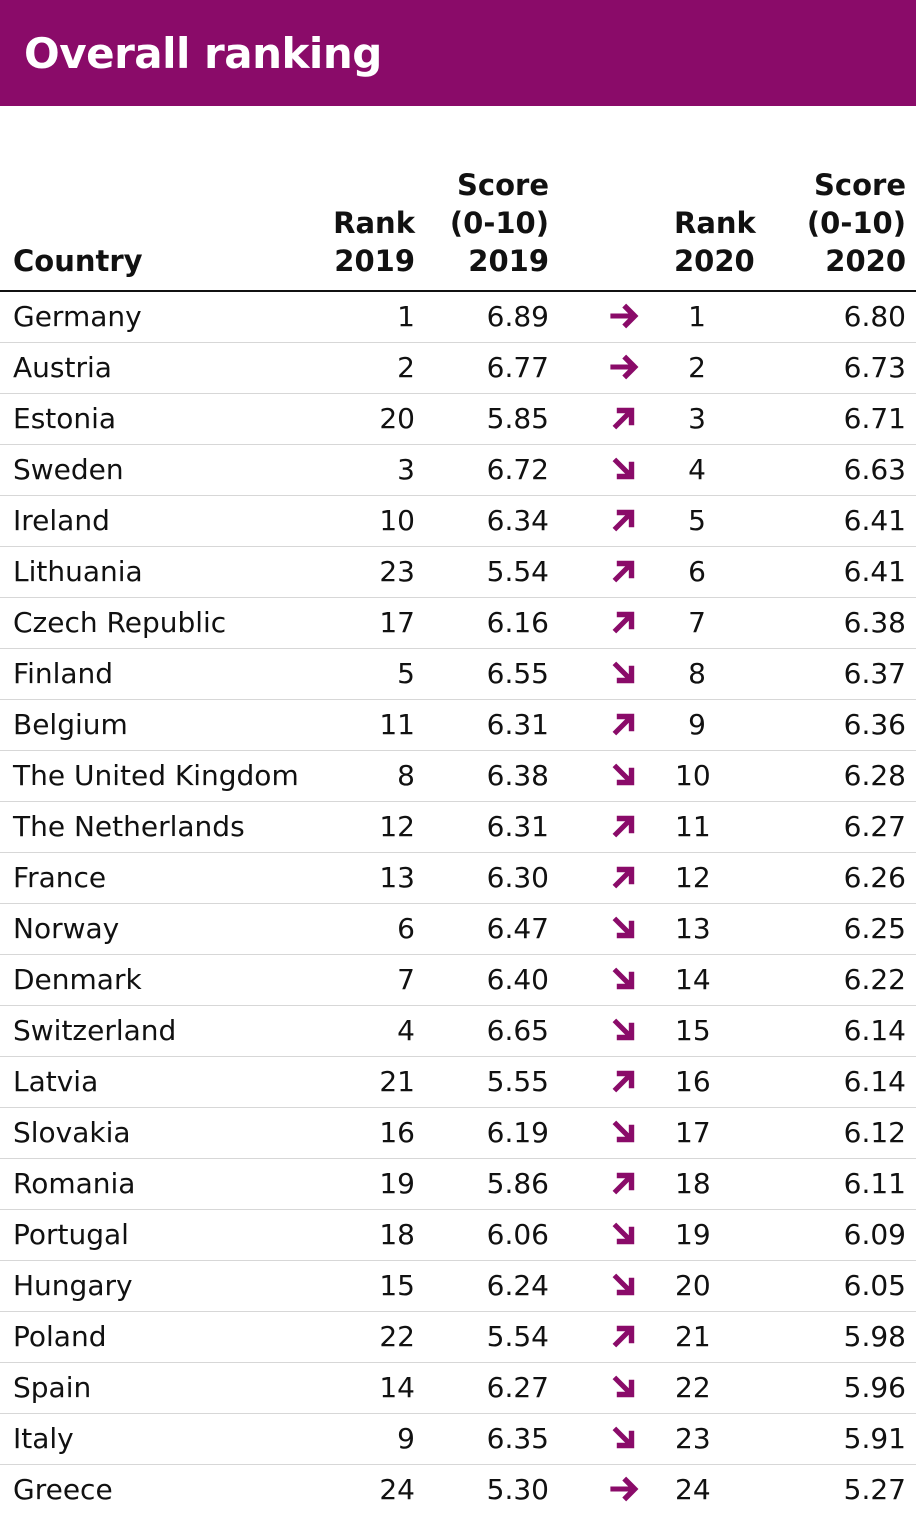 This screenshot has width=916, height=1515. I want to click on country-cell: Latvia, so click(155, 1082).